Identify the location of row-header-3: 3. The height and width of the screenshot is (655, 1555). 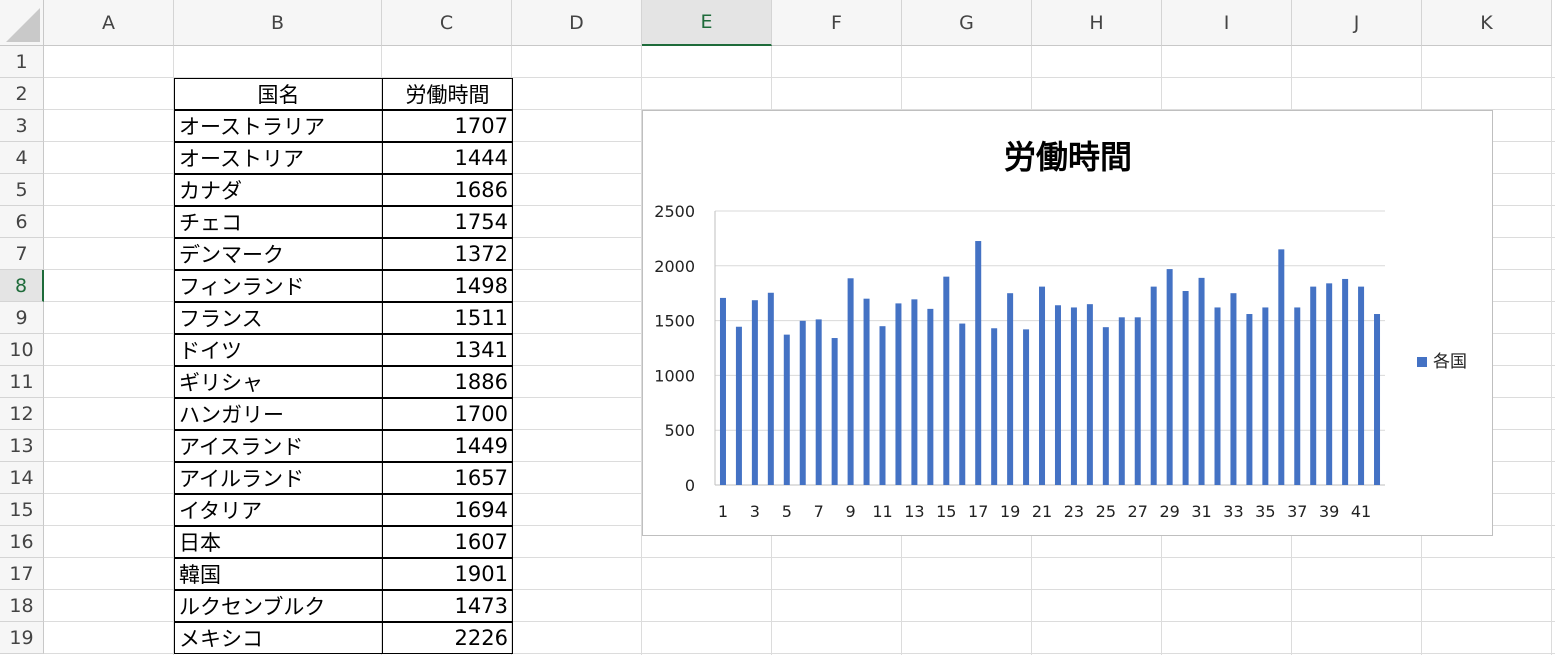
(22, 126).